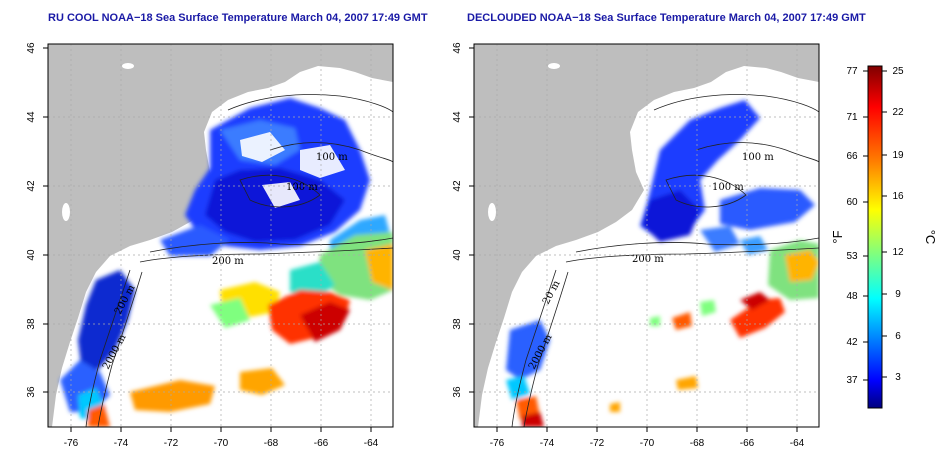 Image resolution: width=950 pixels, height=475 pixels. I want to click on lon-tick-right: -64, so click(797, 443).